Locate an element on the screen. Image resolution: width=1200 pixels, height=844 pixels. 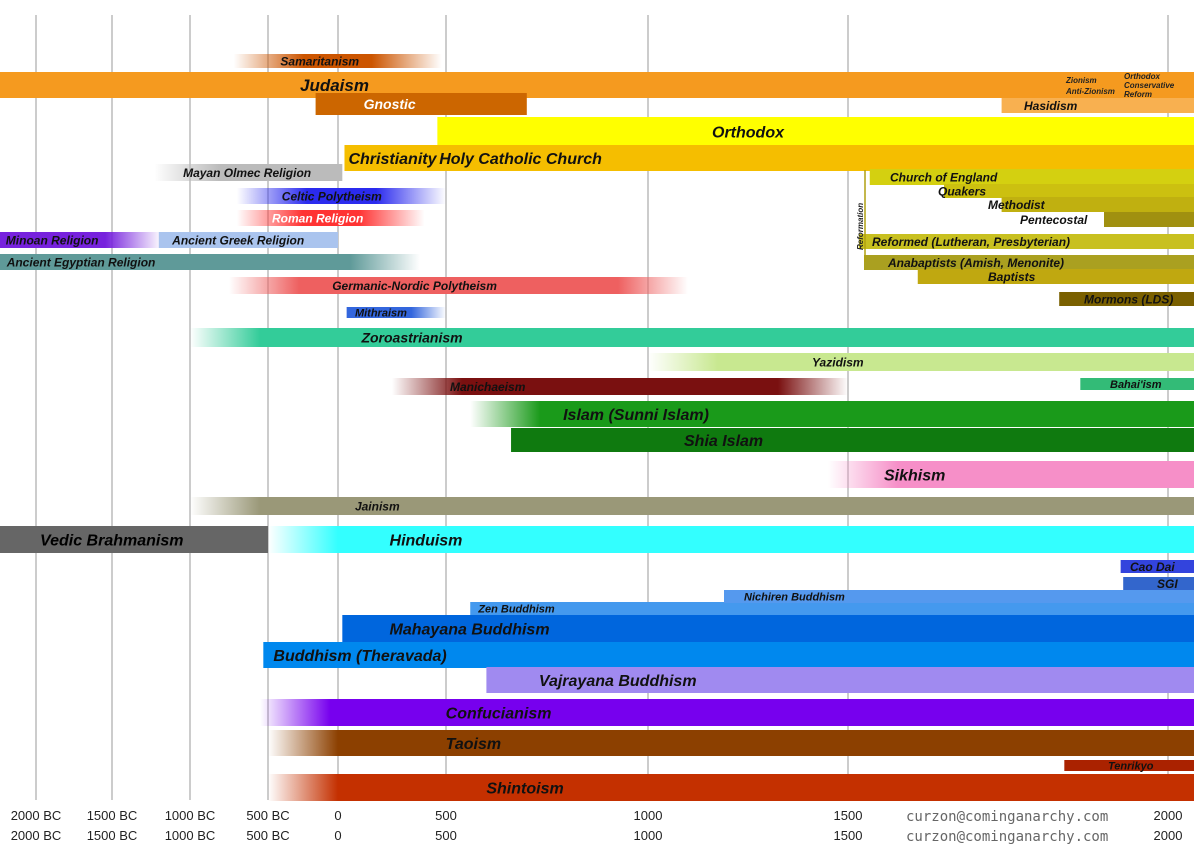
label-ancient-greek-religion: Ancient Greek Religion is located at coordinates (237, 240).